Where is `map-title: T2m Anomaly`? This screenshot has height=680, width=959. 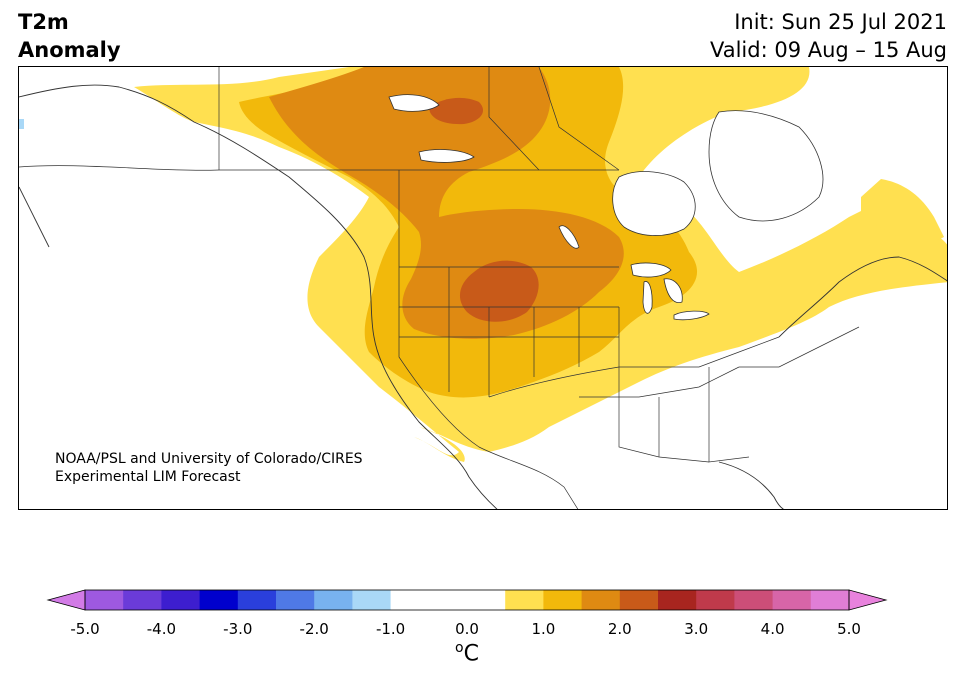
map-title: T2m Anomaly is located at coordinates (69, 36).